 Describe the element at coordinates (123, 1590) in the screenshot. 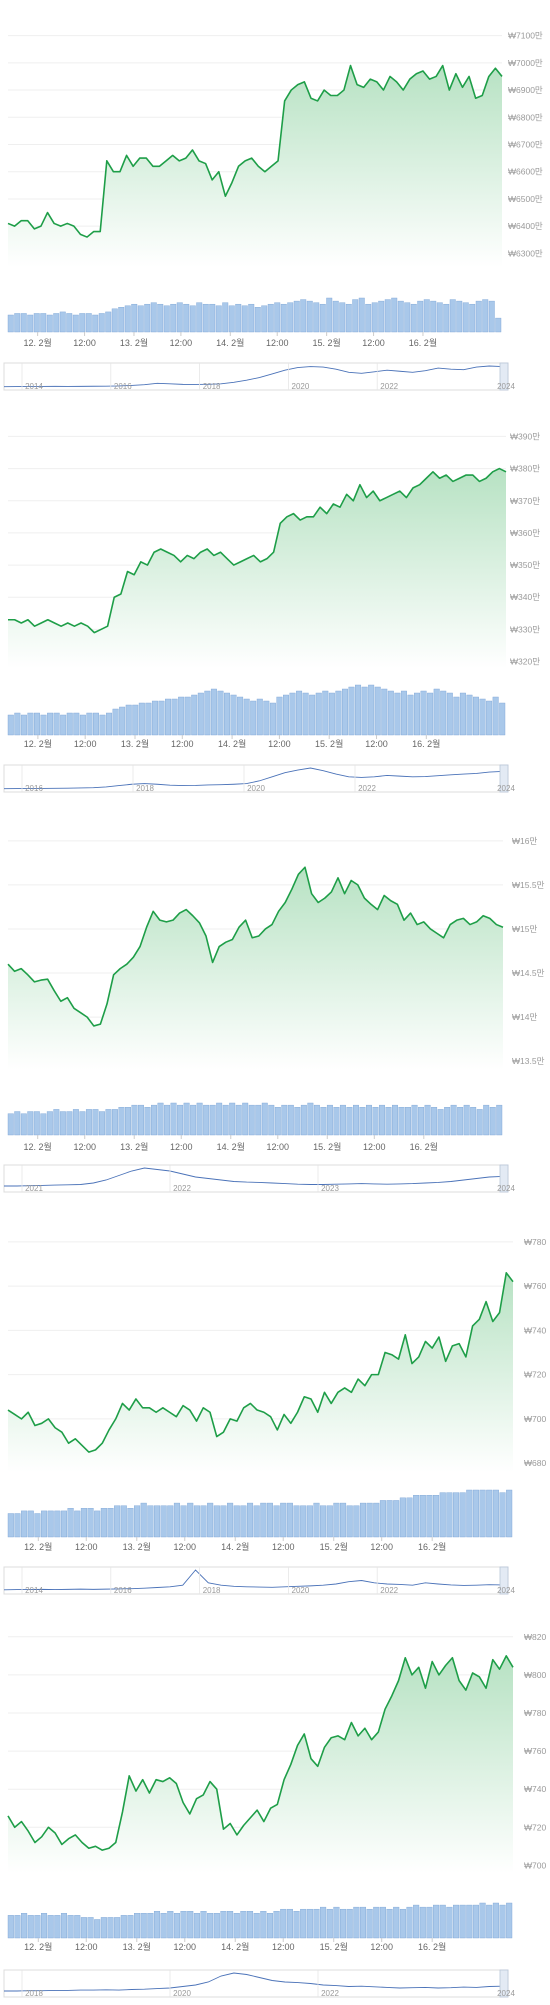

I see `navigator-year-label: 2016` at that location.